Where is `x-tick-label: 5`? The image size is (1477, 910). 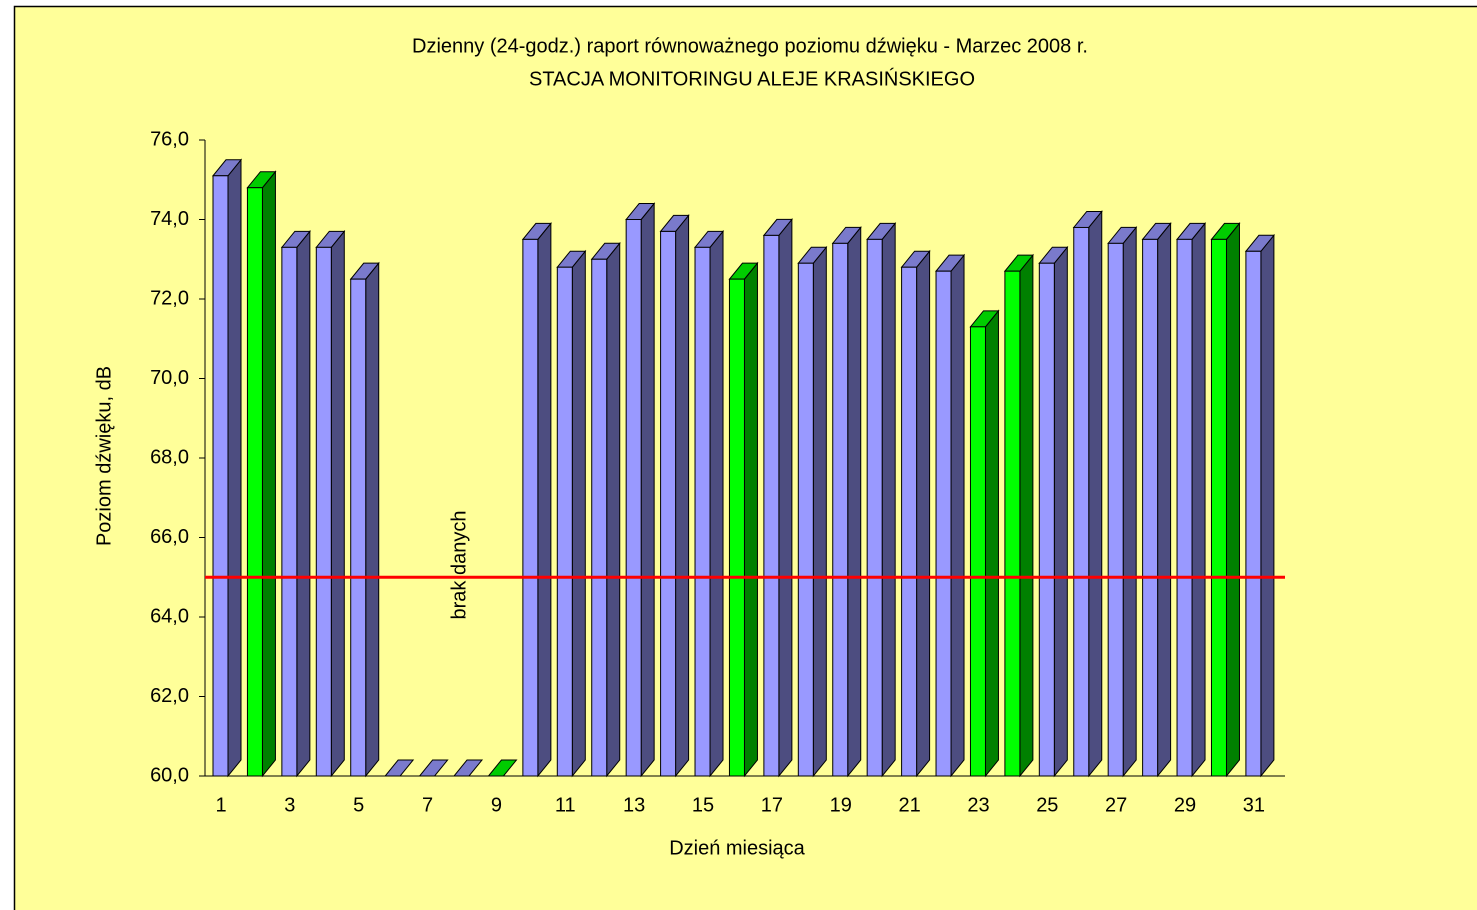
x-tick-label: 5 is located at coordinates (358, 805).